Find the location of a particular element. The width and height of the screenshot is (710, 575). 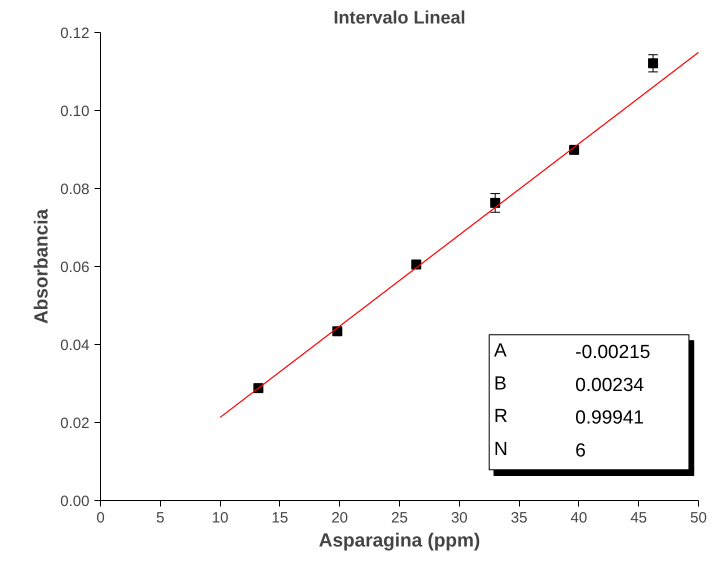

x-tick-label: 10 is located at coordinates (220, 518).